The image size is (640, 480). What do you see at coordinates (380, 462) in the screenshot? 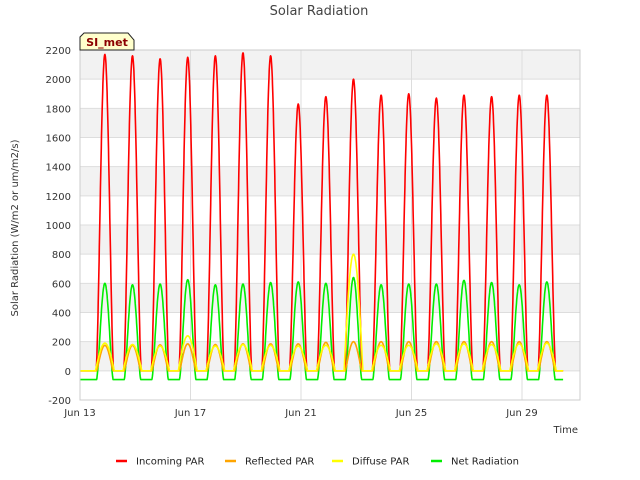
I see `legend-label: Diffuse PAR` at bounding box center [380, 462].